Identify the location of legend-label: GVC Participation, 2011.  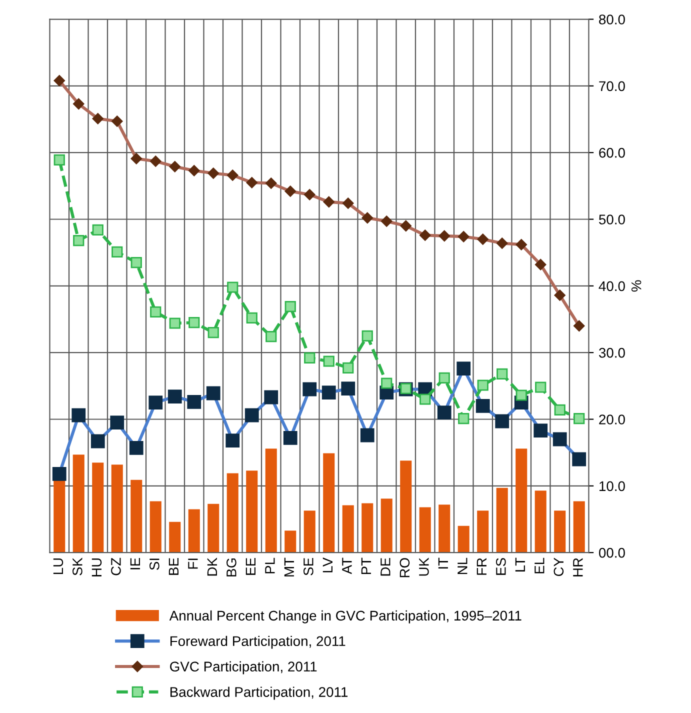
(243, 667).